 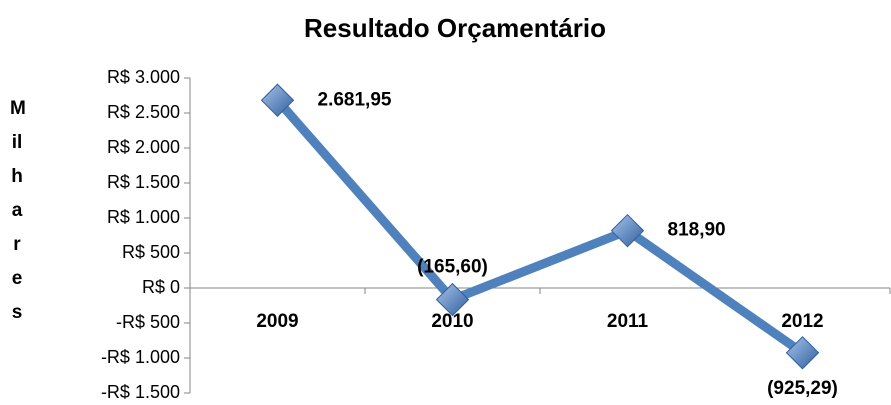 What do you see at coordinates (355, 99) in the screenshot?
I see `data-label: 2.681,95` at bounding box center [355, 99].